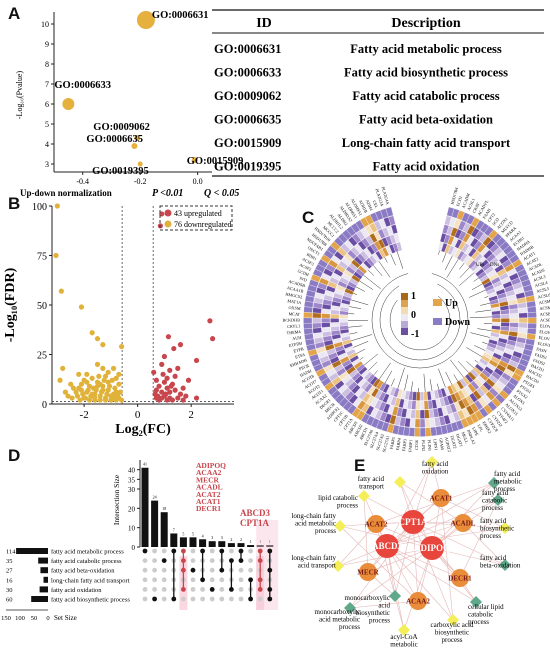 The height and width of the screenshot is (648, 550). I want to click on network-edge, so click(384, 604).